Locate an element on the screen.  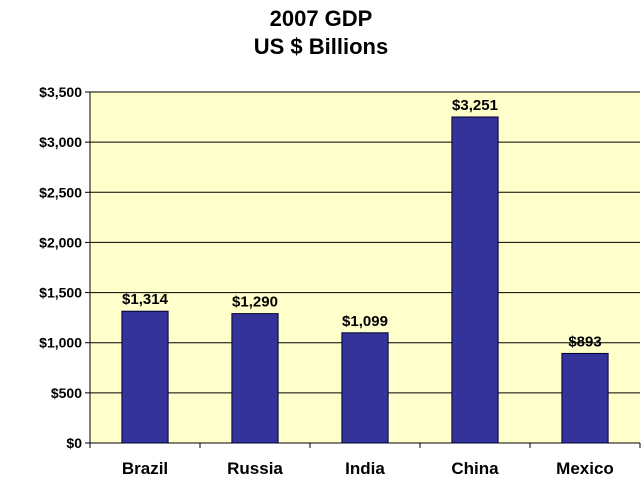
x-tick-label-china: China is located at coordinates (475, 468).